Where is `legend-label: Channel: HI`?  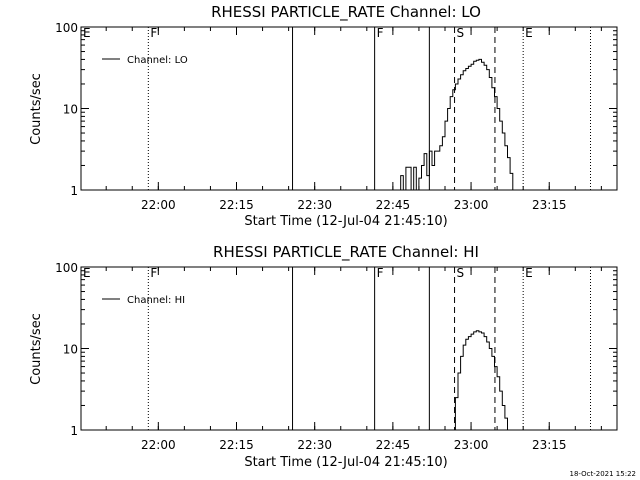
legend-label: Channel: HI is located at coordinates (156, 300).